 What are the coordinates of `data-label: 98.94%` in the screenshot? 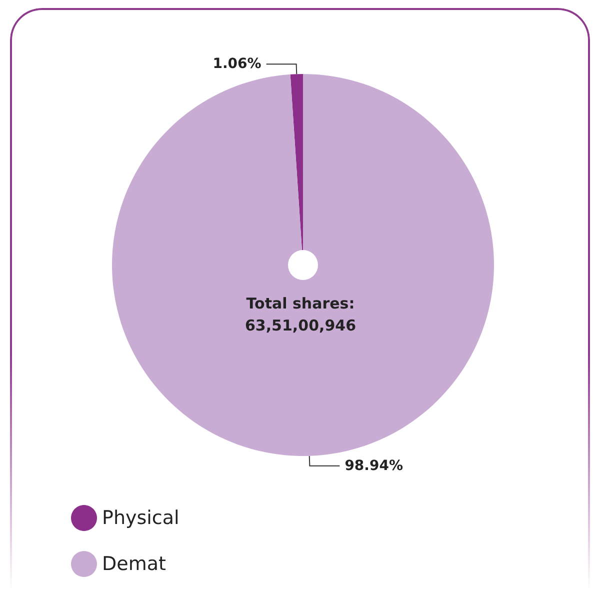 It's located at (374, 466).